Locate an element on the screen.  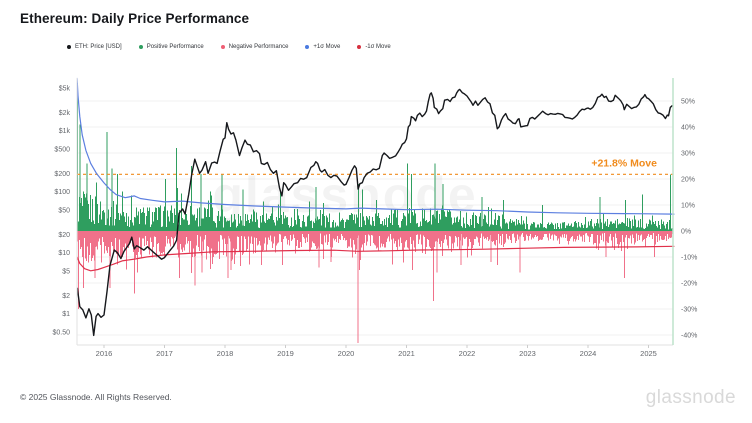
y-axis-right-labels: 50% 40% 30% 20% 10% 0% -10% -20% -30% -40% is located at coordinates (689, 219).